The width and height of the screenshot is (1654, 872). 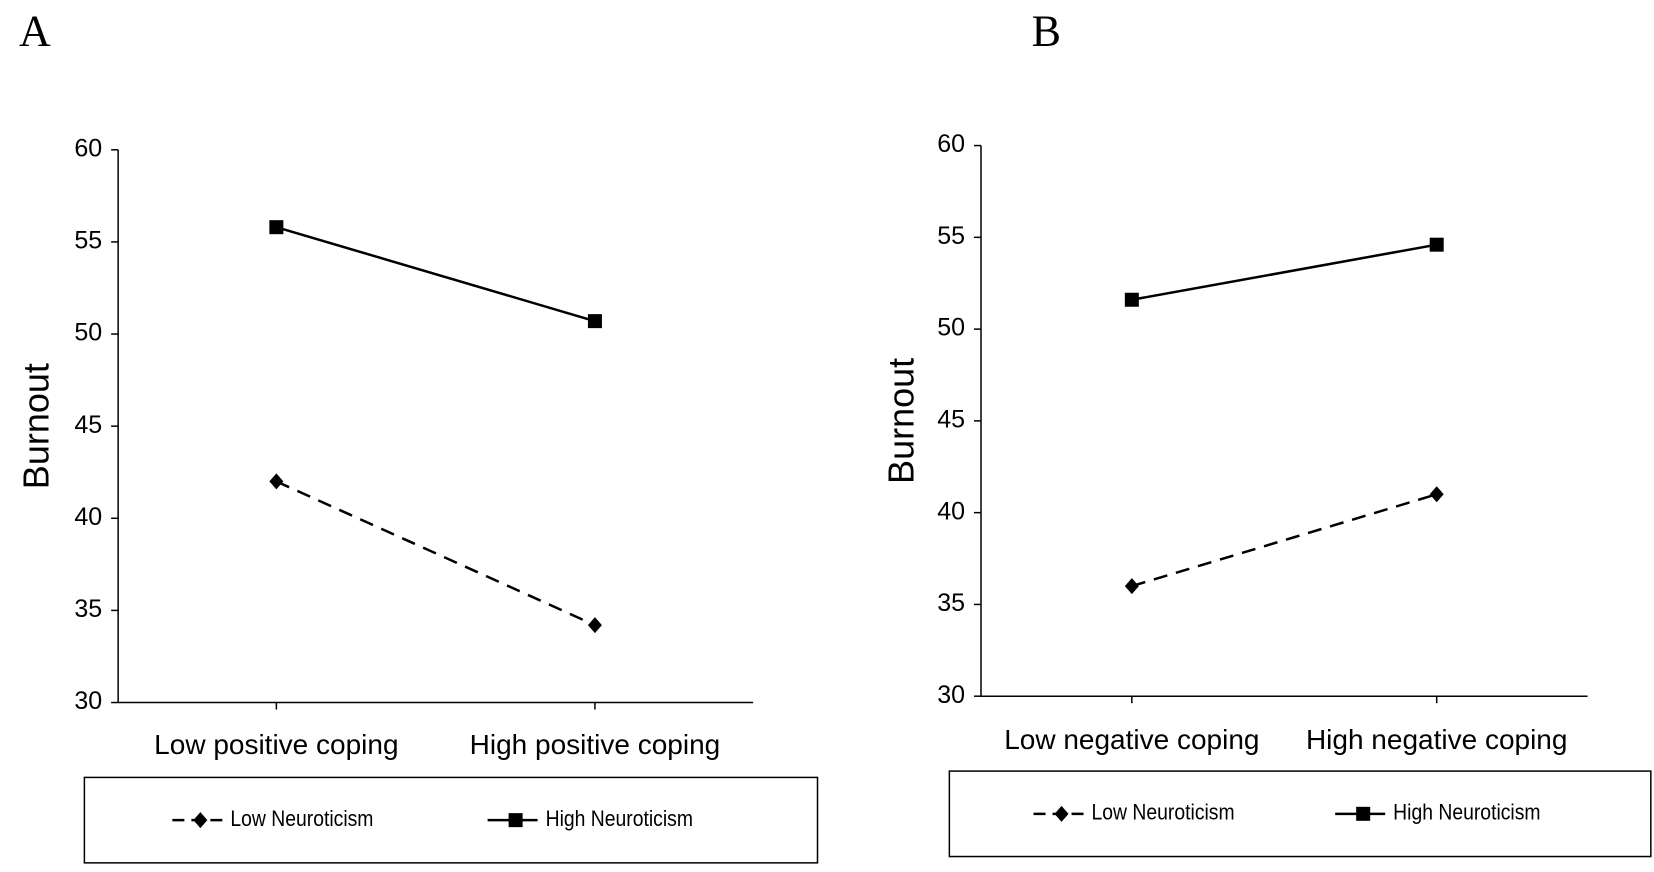 What do you see at coordinates (1046, 31) in the screenshot?
I see `panel-label: B` at bounding box center [1046, 31].